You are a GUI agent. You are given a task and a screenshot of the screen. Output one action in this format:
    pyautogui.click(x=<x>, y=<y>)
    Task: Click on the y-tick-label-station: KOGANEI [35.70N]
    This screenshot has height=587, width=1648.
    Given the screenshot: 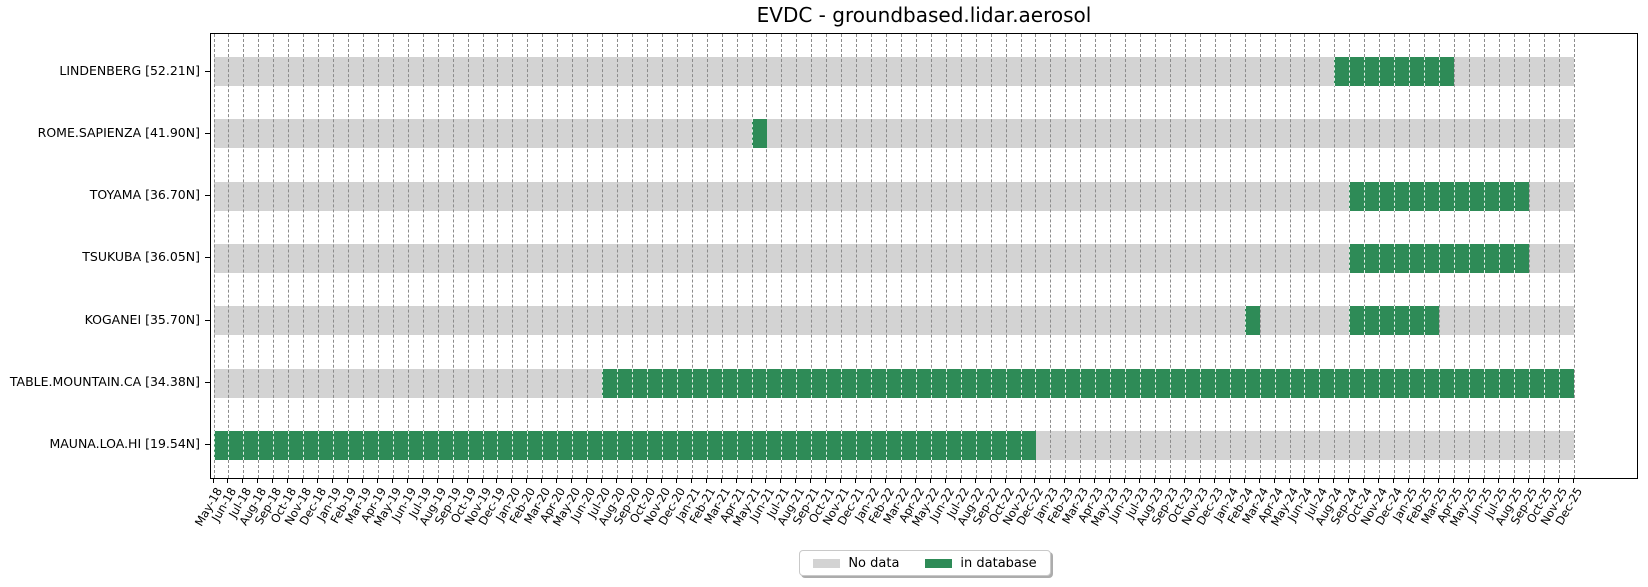 What is the action you would take?
    pyautogui.click(x=142, y=319)
    